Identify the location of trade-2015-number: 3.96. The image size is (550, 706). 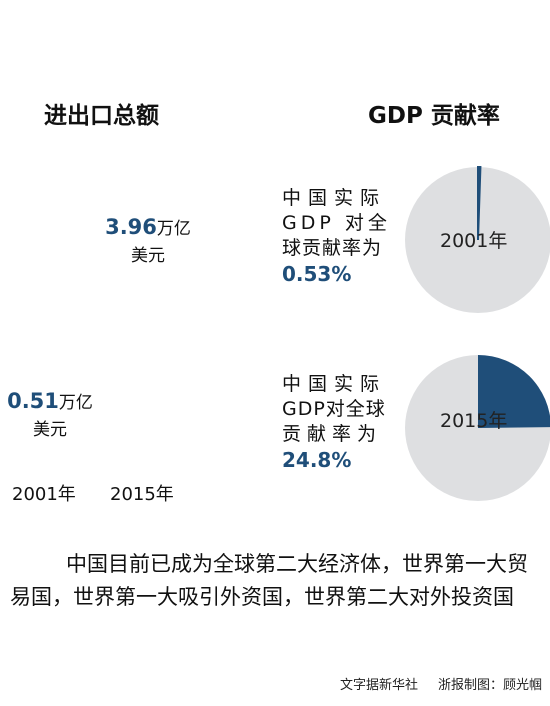
(131, 227).